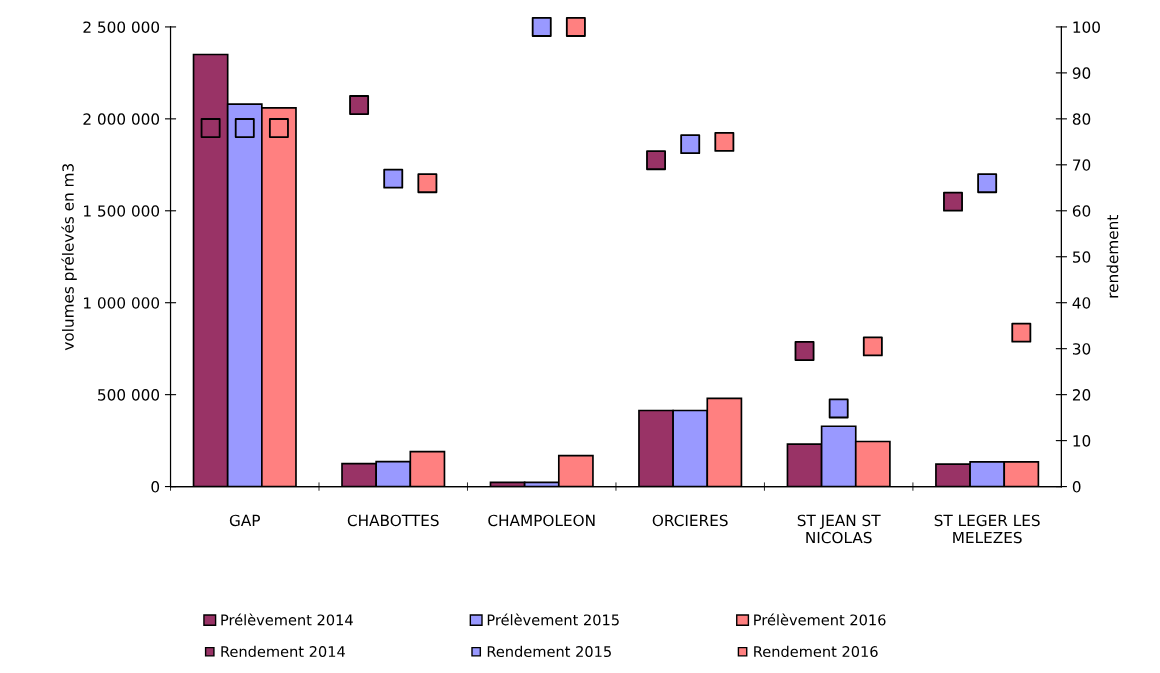 The height and width of the screenshot is (673, 1160). What do you see at coordinates (122, 303) in the screenshot?
I see `y-tick-label: 1 000 000` at bounding box center [122, 303].